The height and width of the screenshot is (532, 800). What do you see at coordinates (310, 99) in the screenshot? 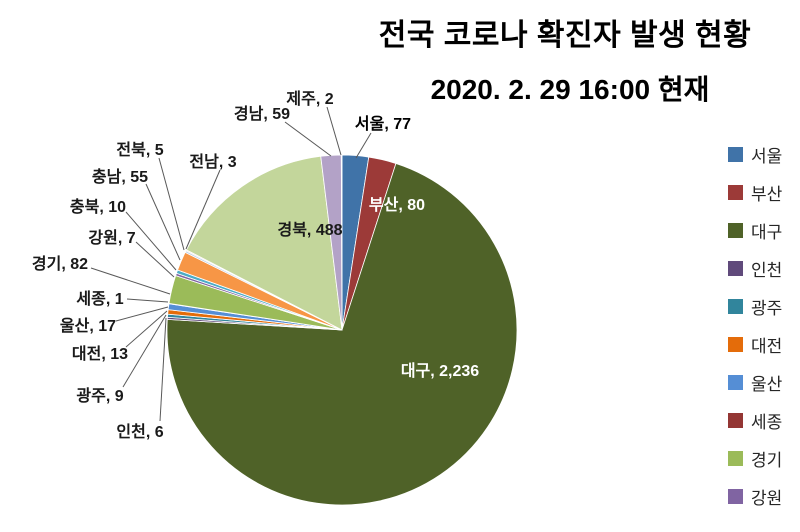
I see `slice-label-jeju: 제주, 2` at bounding box center [310, 99].